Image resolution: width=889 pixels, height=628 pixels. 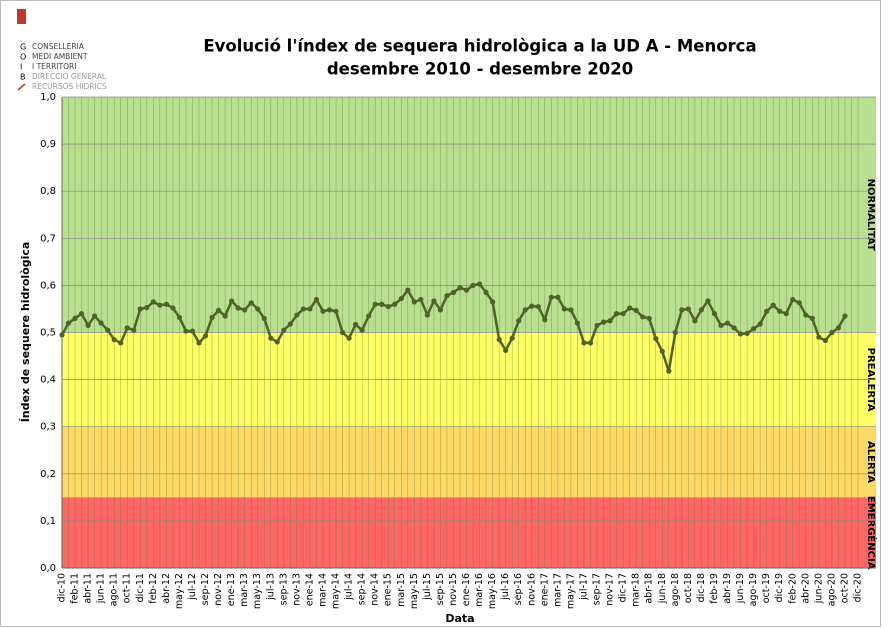 What do you see at coordinates (623, 587) in the screenshot?
I see `x-tick-label: dic-17` at bounding box center [623, 587].